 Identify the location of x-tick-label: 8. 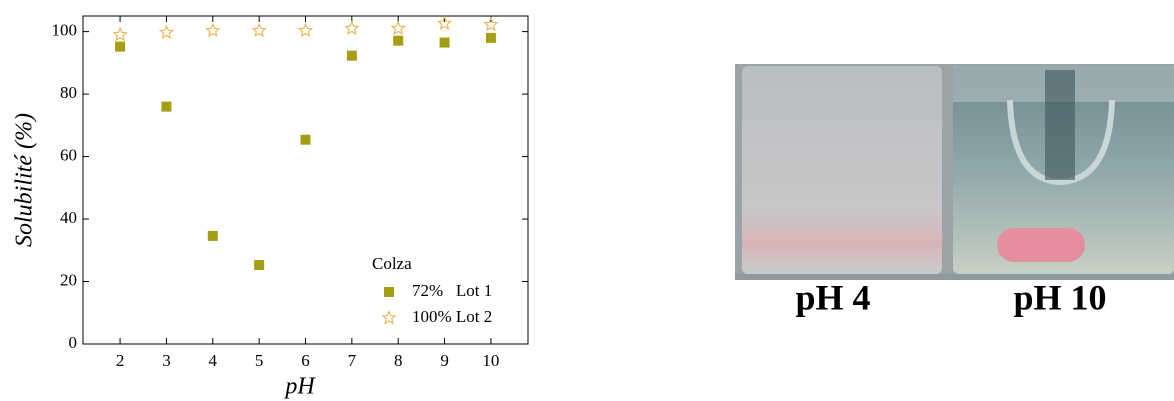
(398, 360).